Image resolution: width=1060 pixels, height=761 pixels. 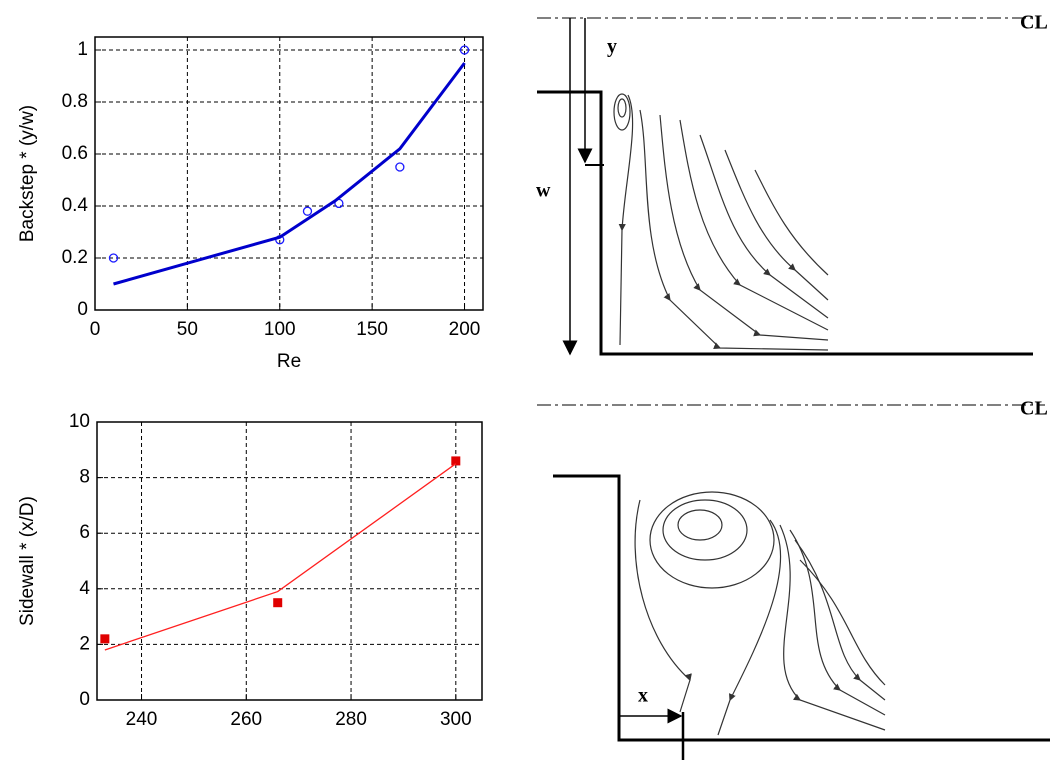 What do you see at coordinates (84, 532) in the screenshot?
I see `y-tick-label: 6` at bounding box center [84, 532].